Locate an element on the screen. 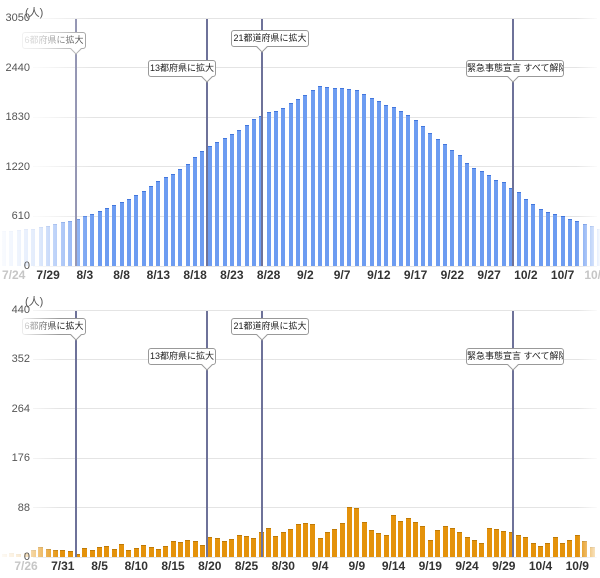 Image resolution: width=600 pixels, height=578 pixels. x-axis-tick-label: 9/17 is located at coordinates (415, 275).